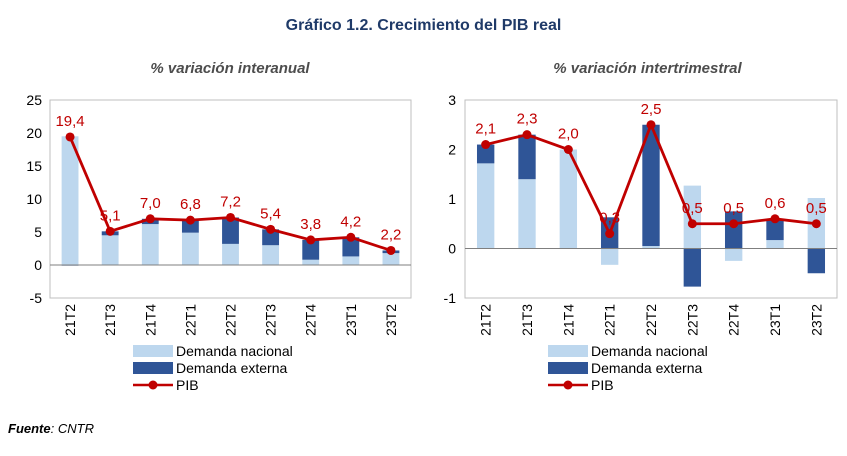  Describe the element at coordinates (29, 428) in the screenshot. I see `source-label: Fuente` at that location.